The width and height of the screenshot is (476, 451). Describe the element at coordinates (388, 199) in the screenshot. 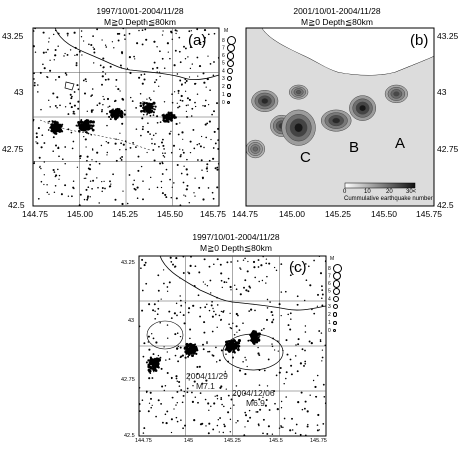

I see `colorbar-label: Cummulative earthquake number` at that location.